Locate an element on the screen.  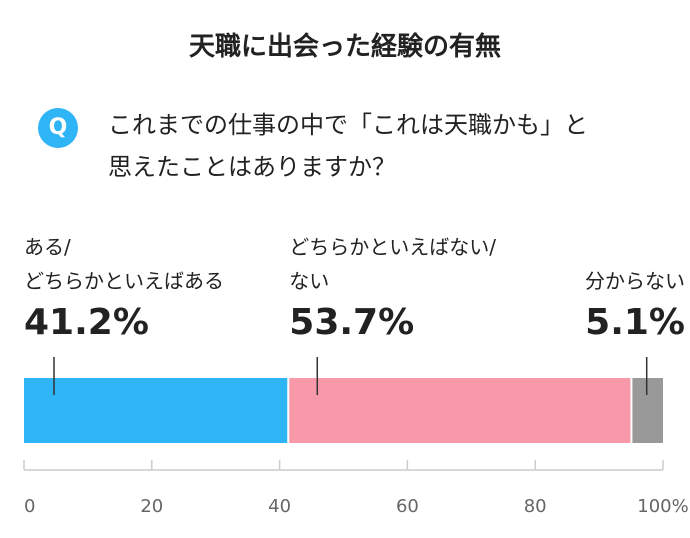
value-label: 5.1% is located at coordinates (635, 322).